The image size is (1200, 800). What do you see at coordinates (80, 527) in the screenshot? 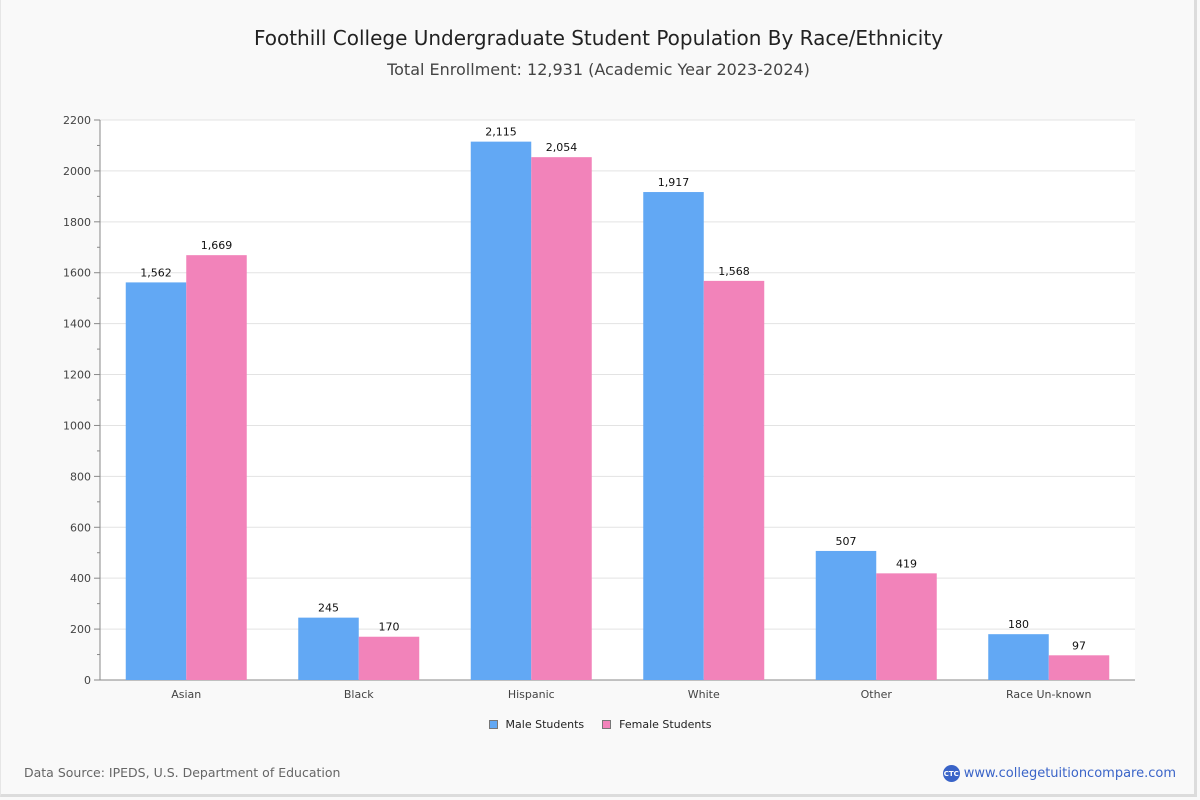
I see `y-tick-label: 600` at bounding box center [80, 527].